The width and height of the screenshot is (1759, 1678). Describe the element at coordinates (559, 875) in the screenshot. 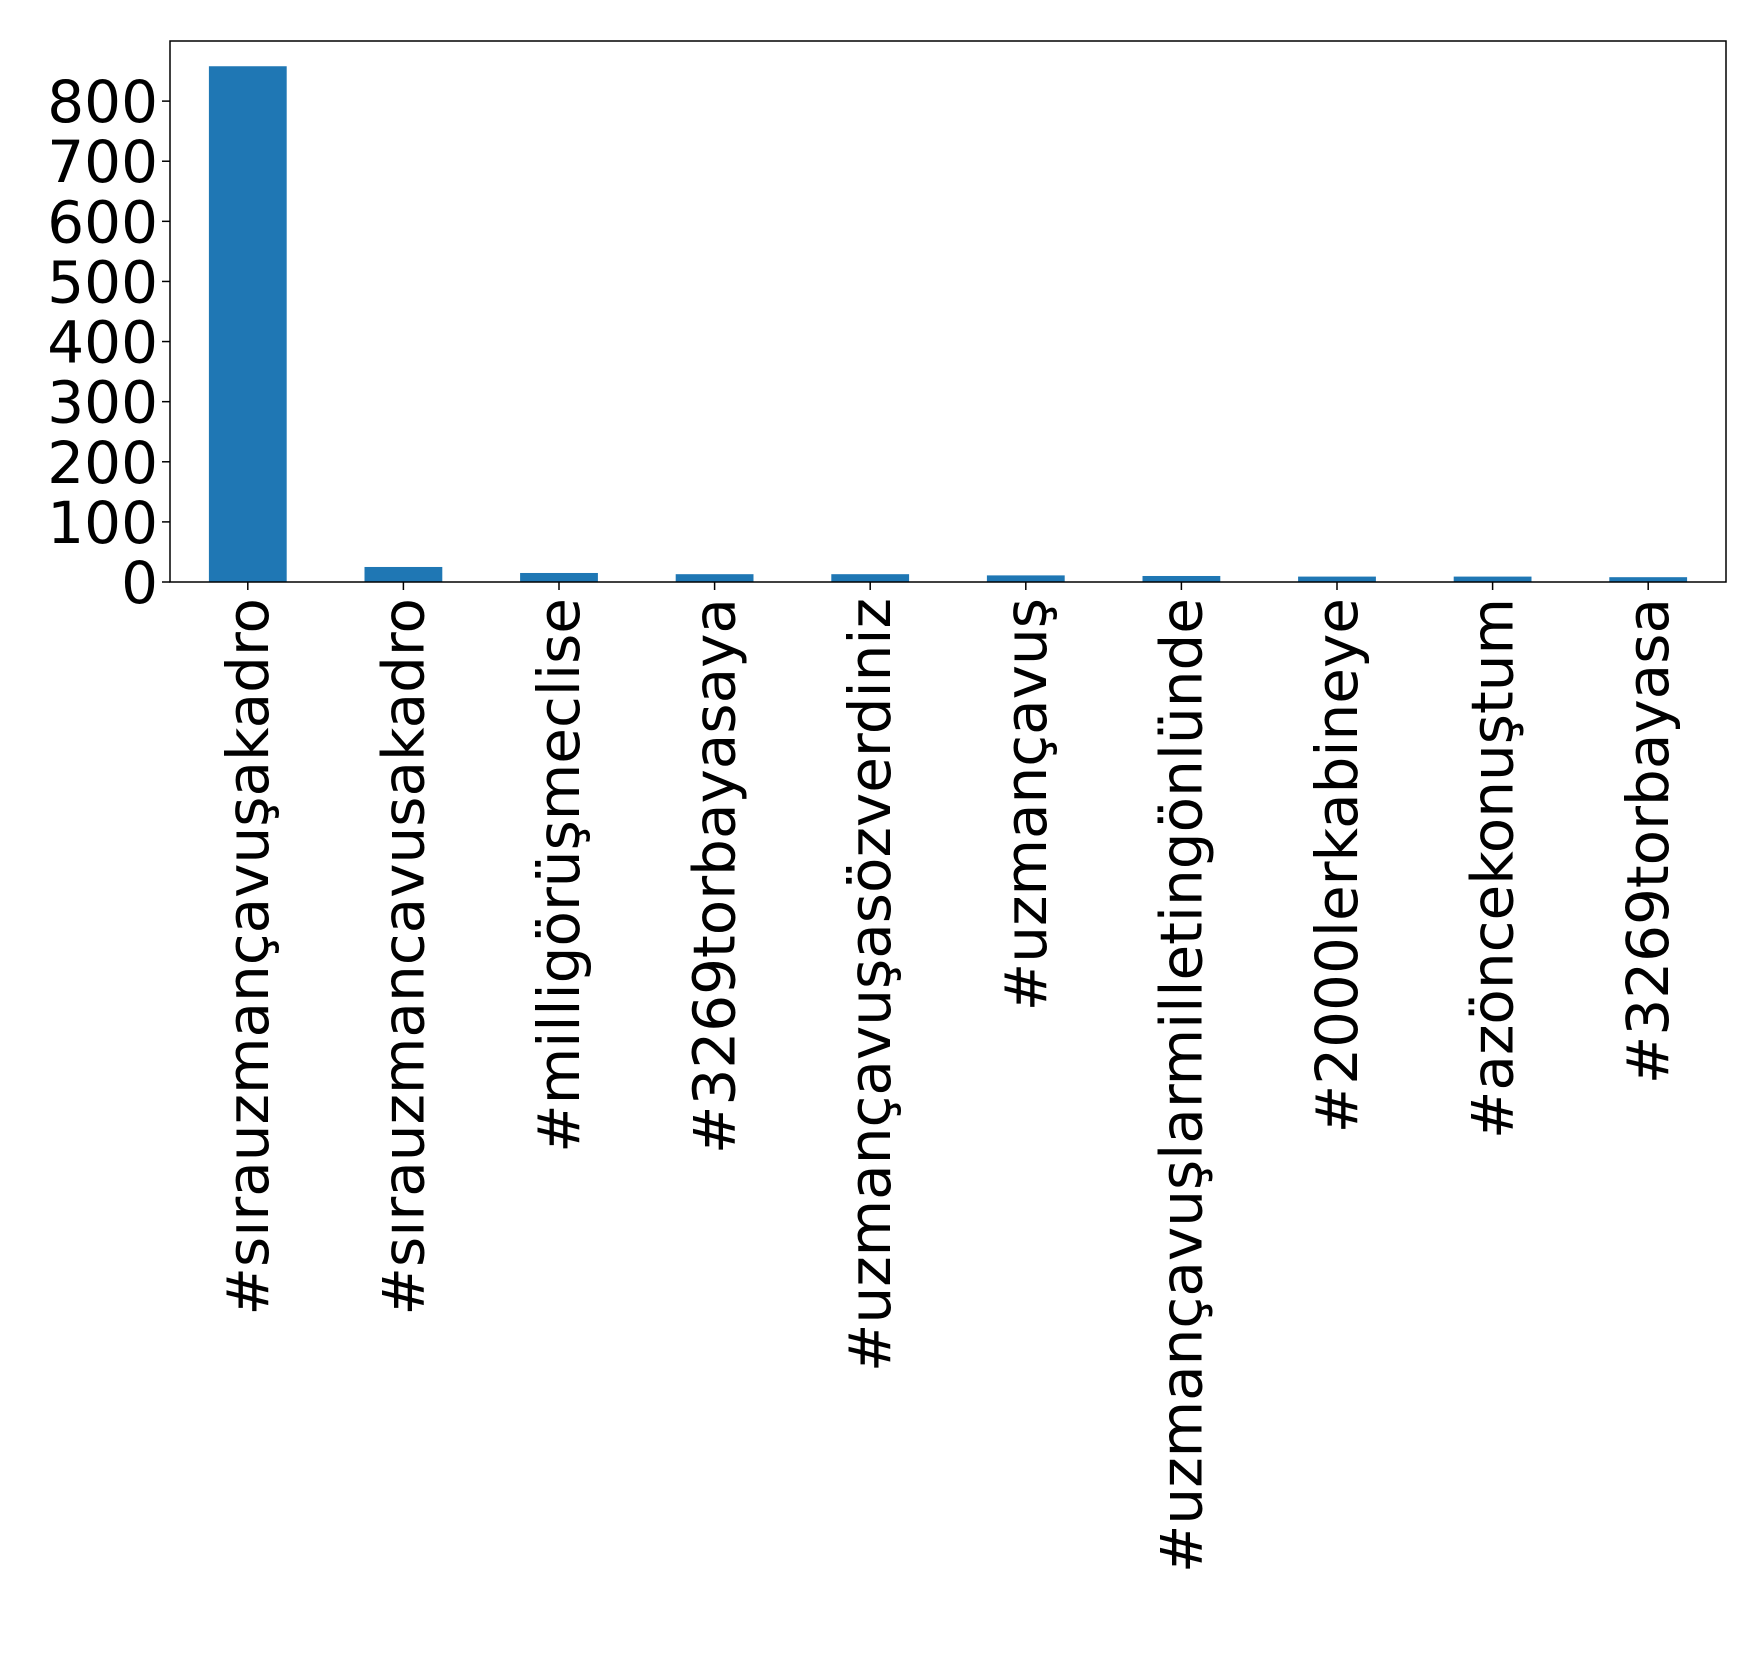

I see `x-tick-label: #milligörüşmeclise` at that location.